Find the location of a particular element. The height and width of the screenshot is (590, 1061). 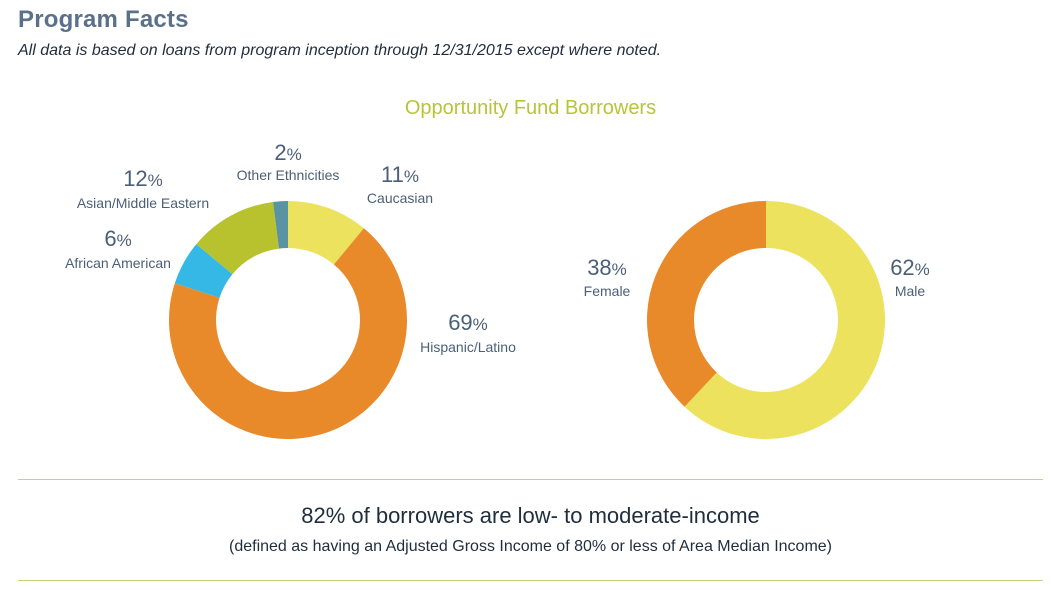

slice-label-caucasian: Caucasian is located at coordinates (400, 198).